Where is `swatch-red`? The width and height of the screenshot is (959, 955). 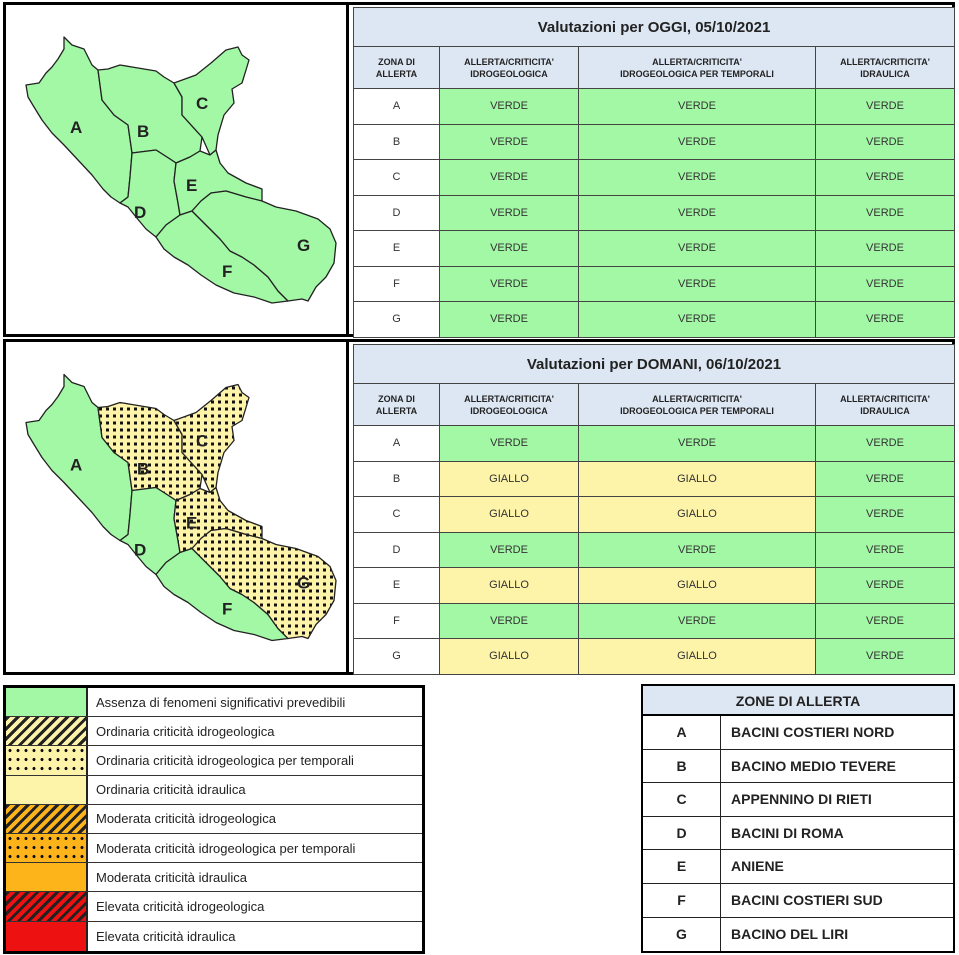
swatch-red is located at coordinates (47, 936).